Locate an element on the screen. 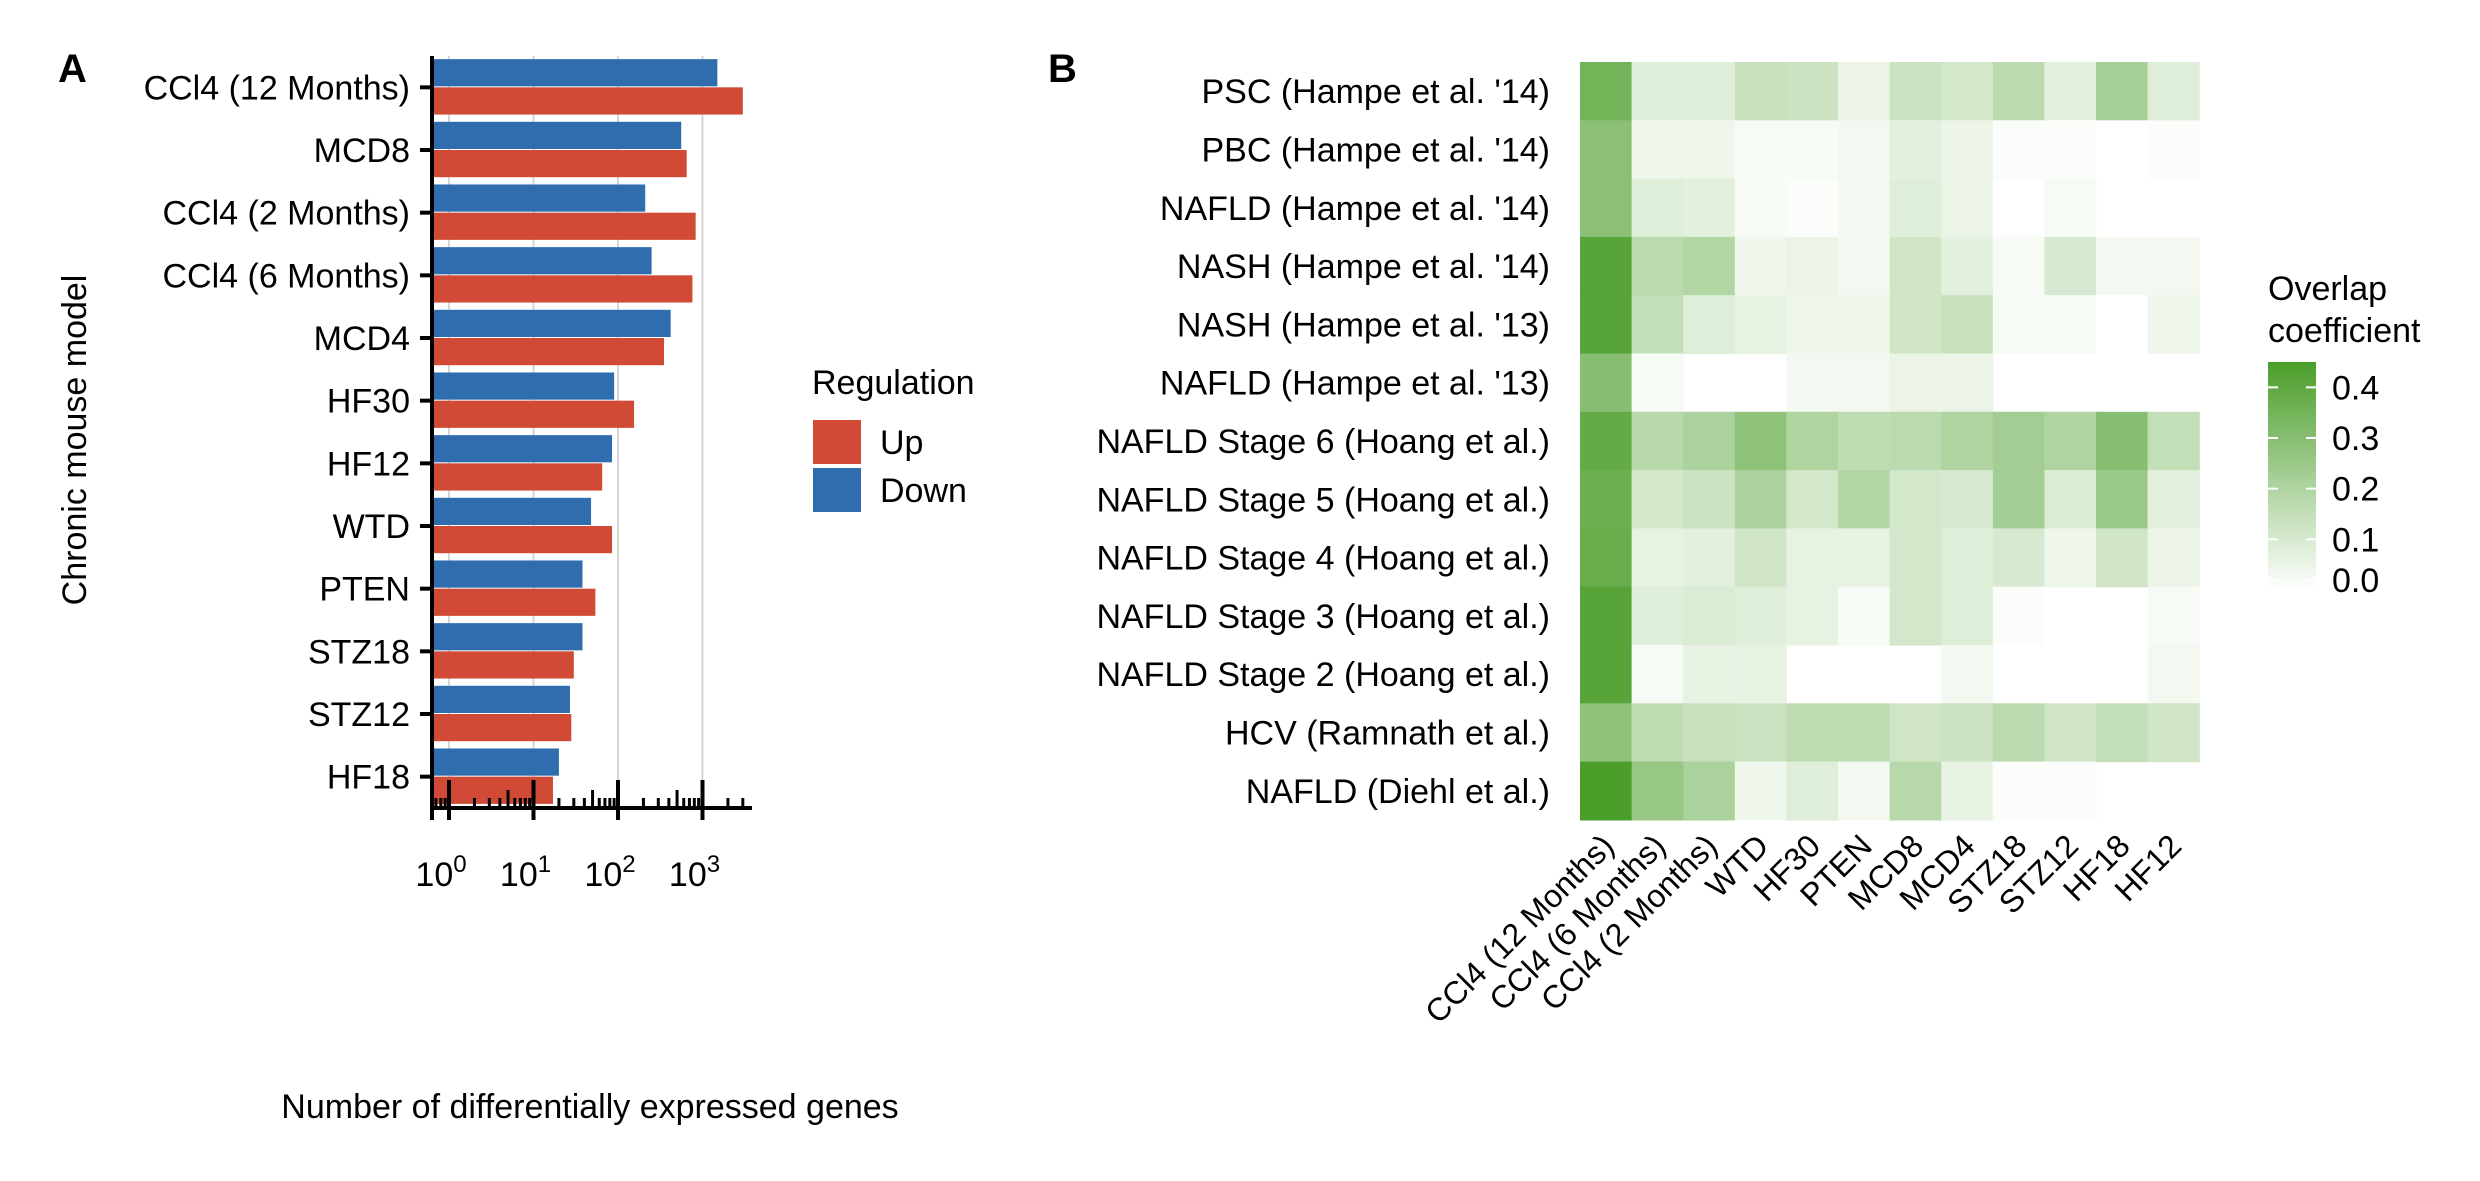 This screenshot has width=2480, height=1181. overlap-legend-title-line1: Overlap is located at coordinates (2327, 289).